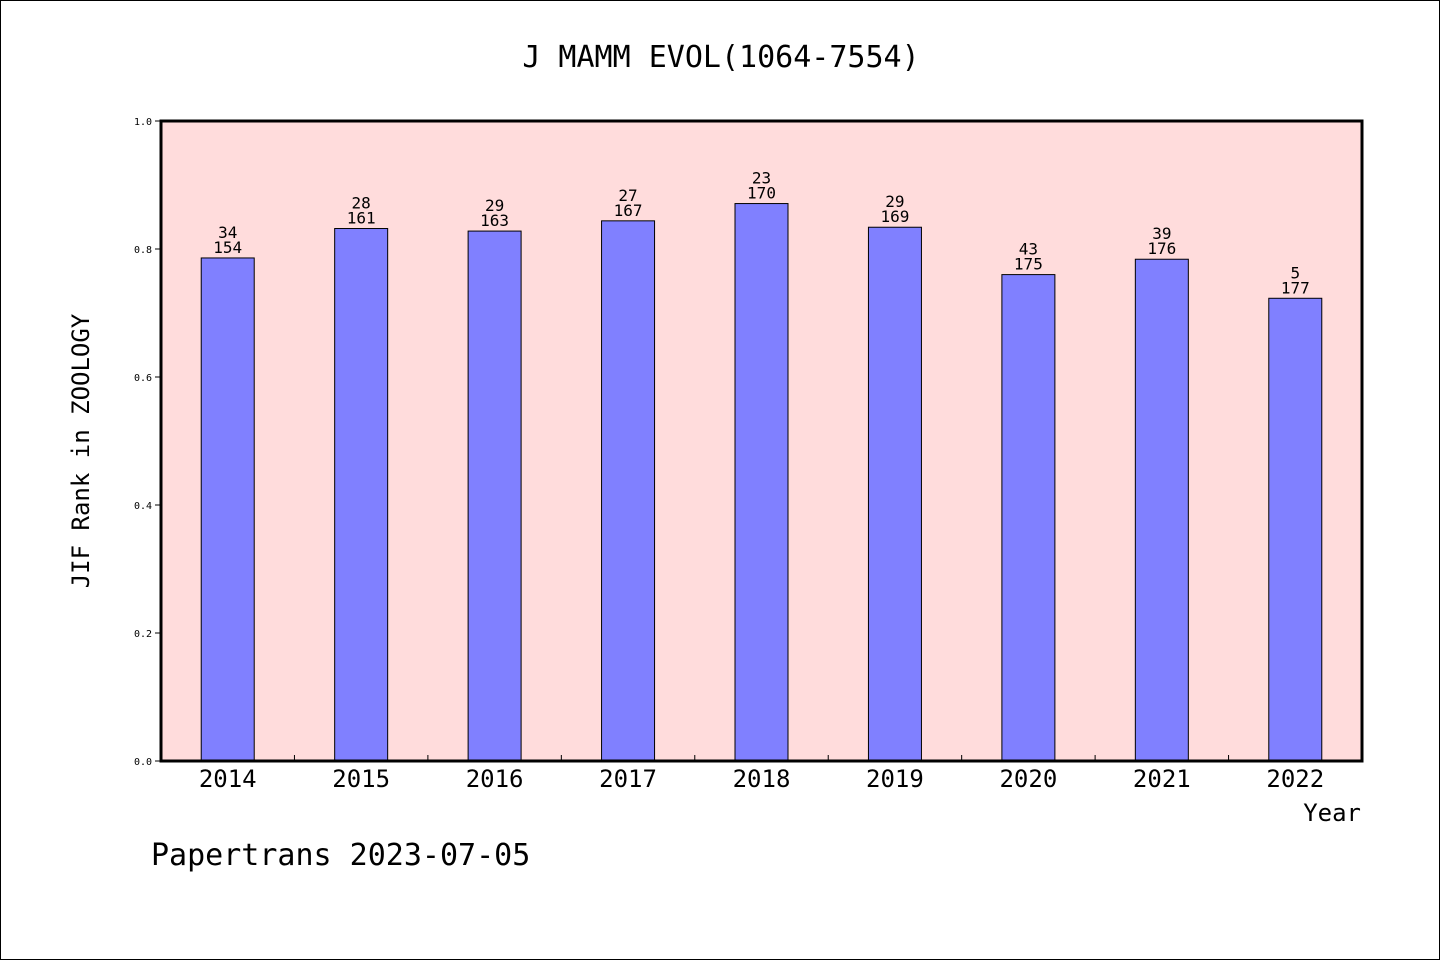  Describe the element at coordinates (494, 220) in the screenshot. I see `bar-total-label: 163` at that location.